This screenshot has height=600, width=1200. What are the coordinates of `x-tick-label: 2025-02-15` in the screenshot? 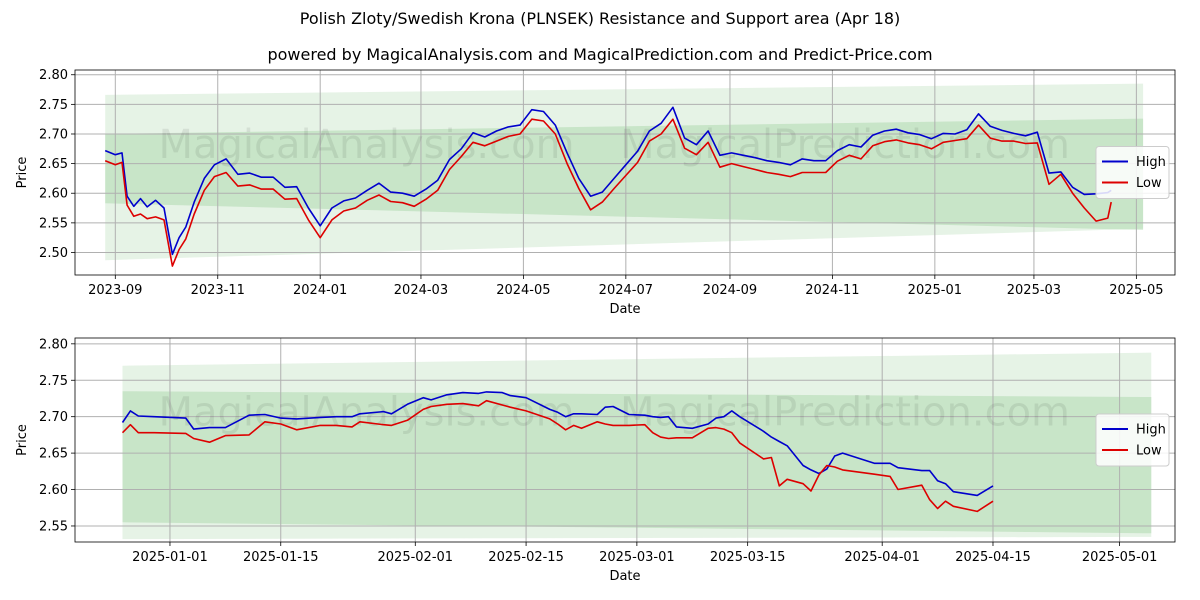 It's located at (526, 557).